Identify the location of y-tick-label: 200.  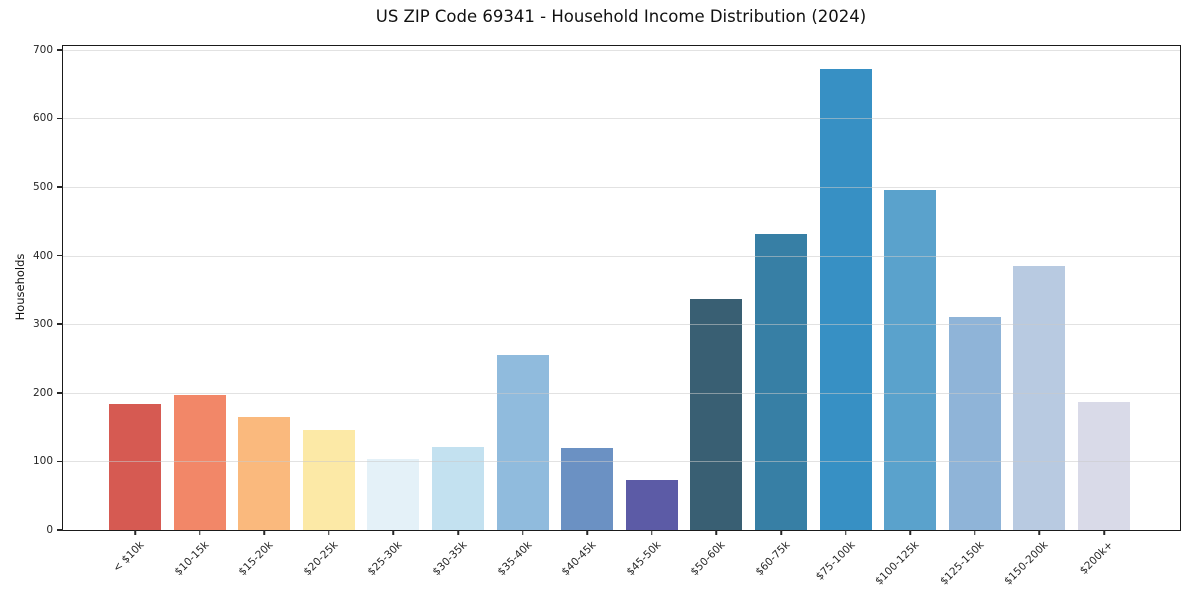
(42, 392).